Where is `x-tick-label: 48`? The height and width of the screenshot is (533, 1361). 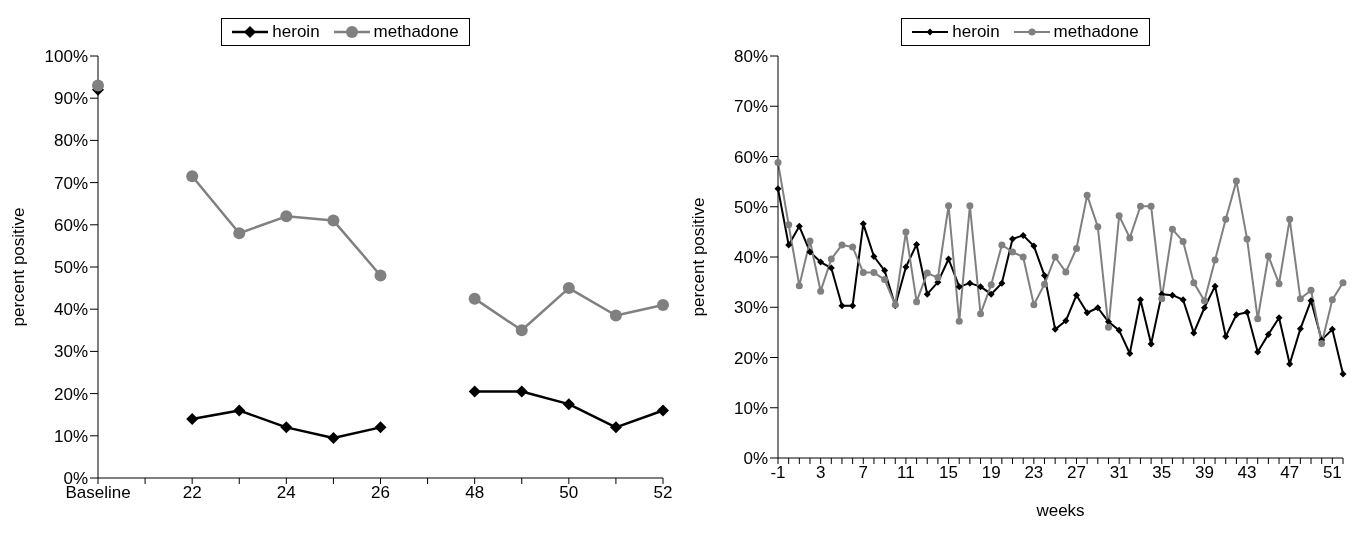
x-tick-label: 48 is located at coordinates (475, 493).